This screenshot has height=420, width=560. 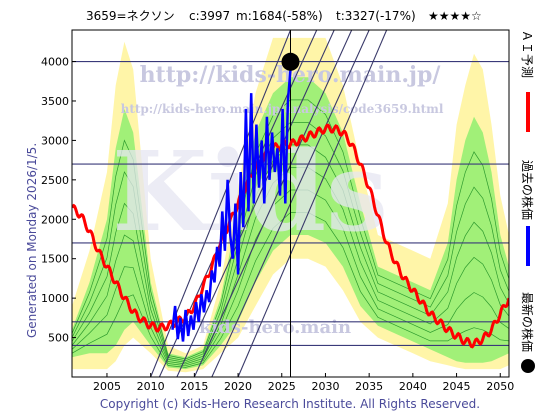 I want to click on legend-latest-label: 最新の株価, so click(x=527, y=322).